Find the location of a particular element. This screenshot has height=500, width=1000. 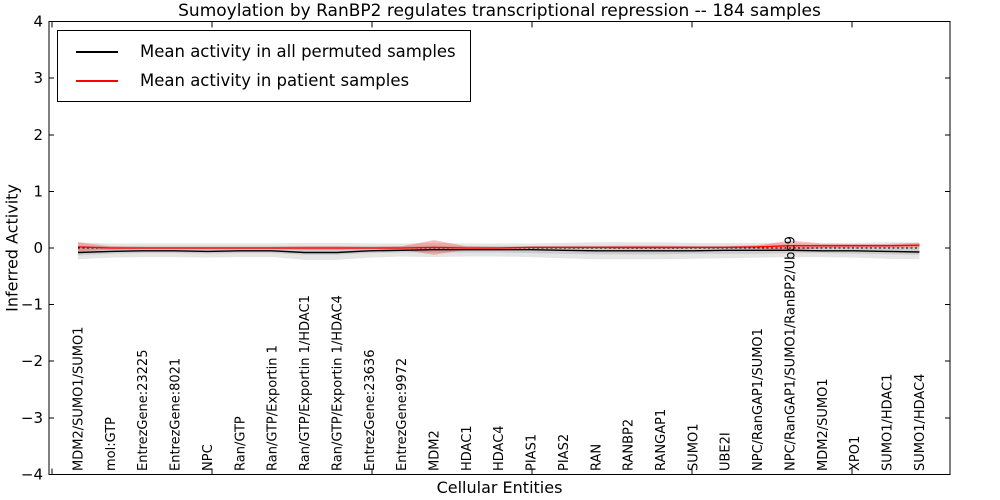

x-category-label: NPC/RanGAP1/SUMO1 is located at coordinates (758, 399).